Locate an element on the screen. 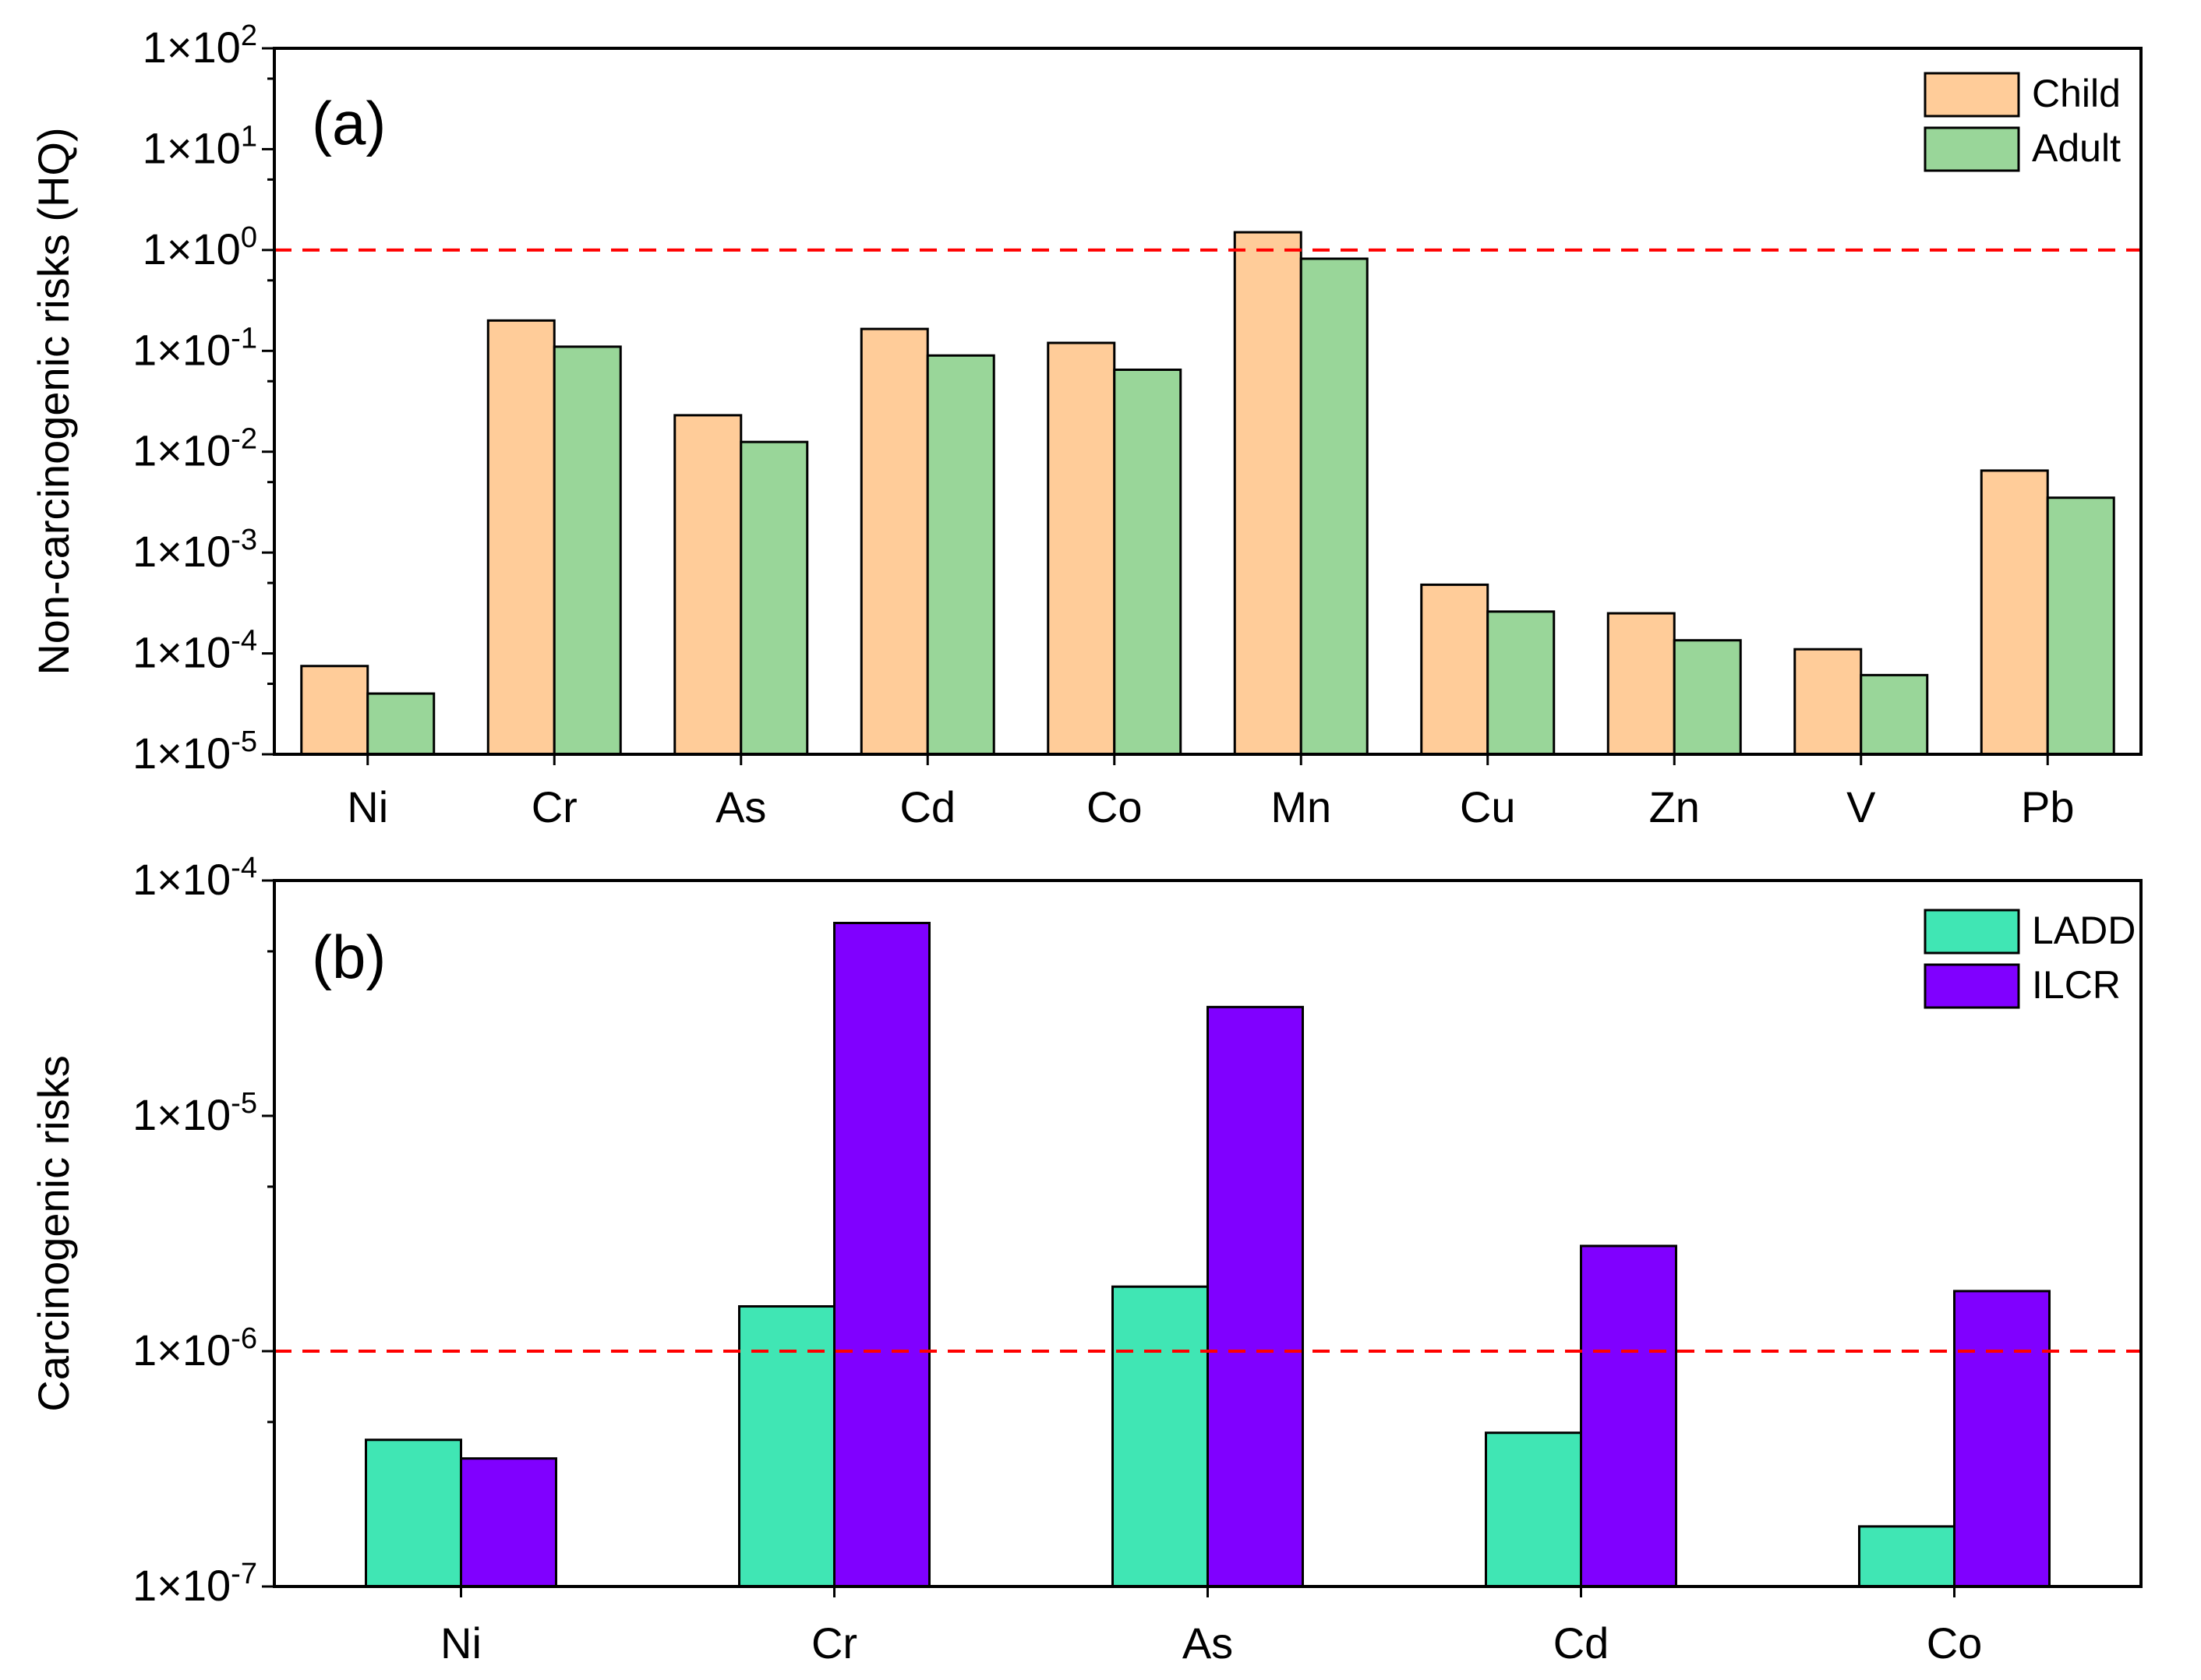 The width and height of the screenshot is (2201, 1680). bar-child-pb is located at coordinates (2014, 613).